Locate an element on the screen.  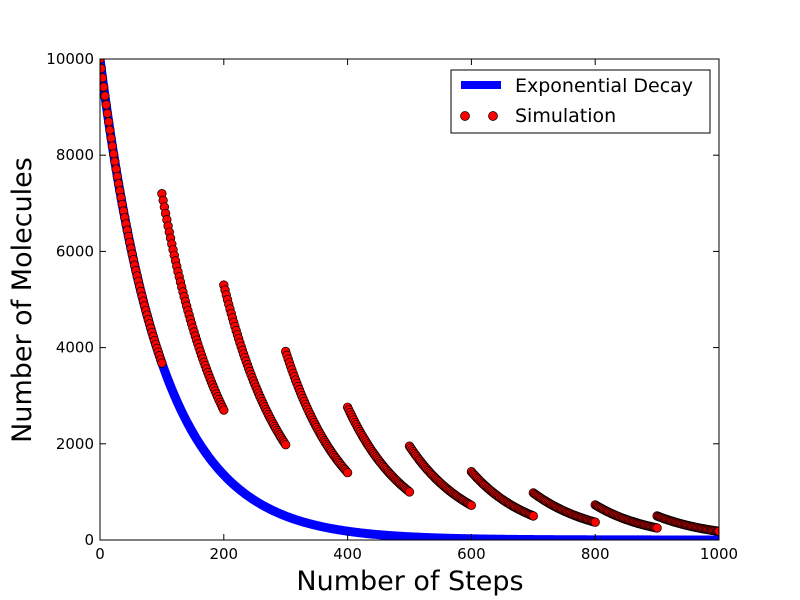
y-tick-label: 6000 is located at coordinates (75, 251).